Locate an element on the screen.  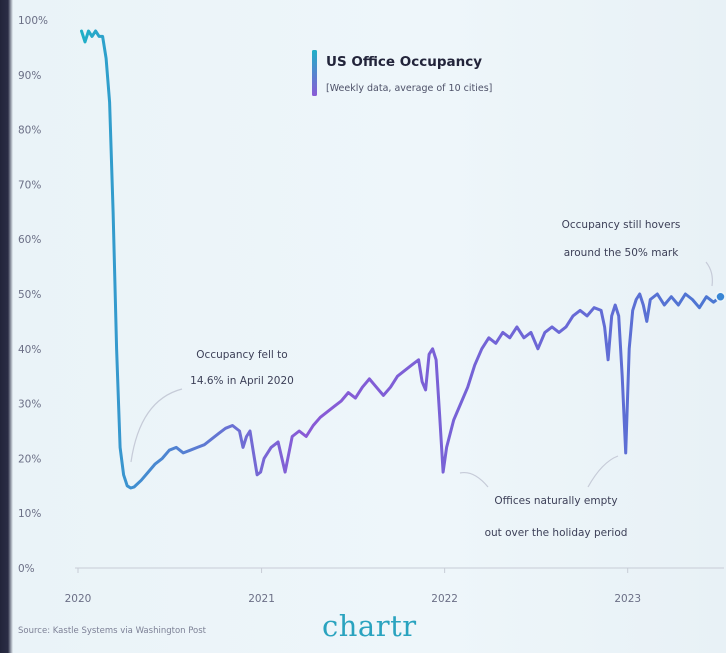
annotation-line-2: out over the holiday period is located at coordinates (556, 533).